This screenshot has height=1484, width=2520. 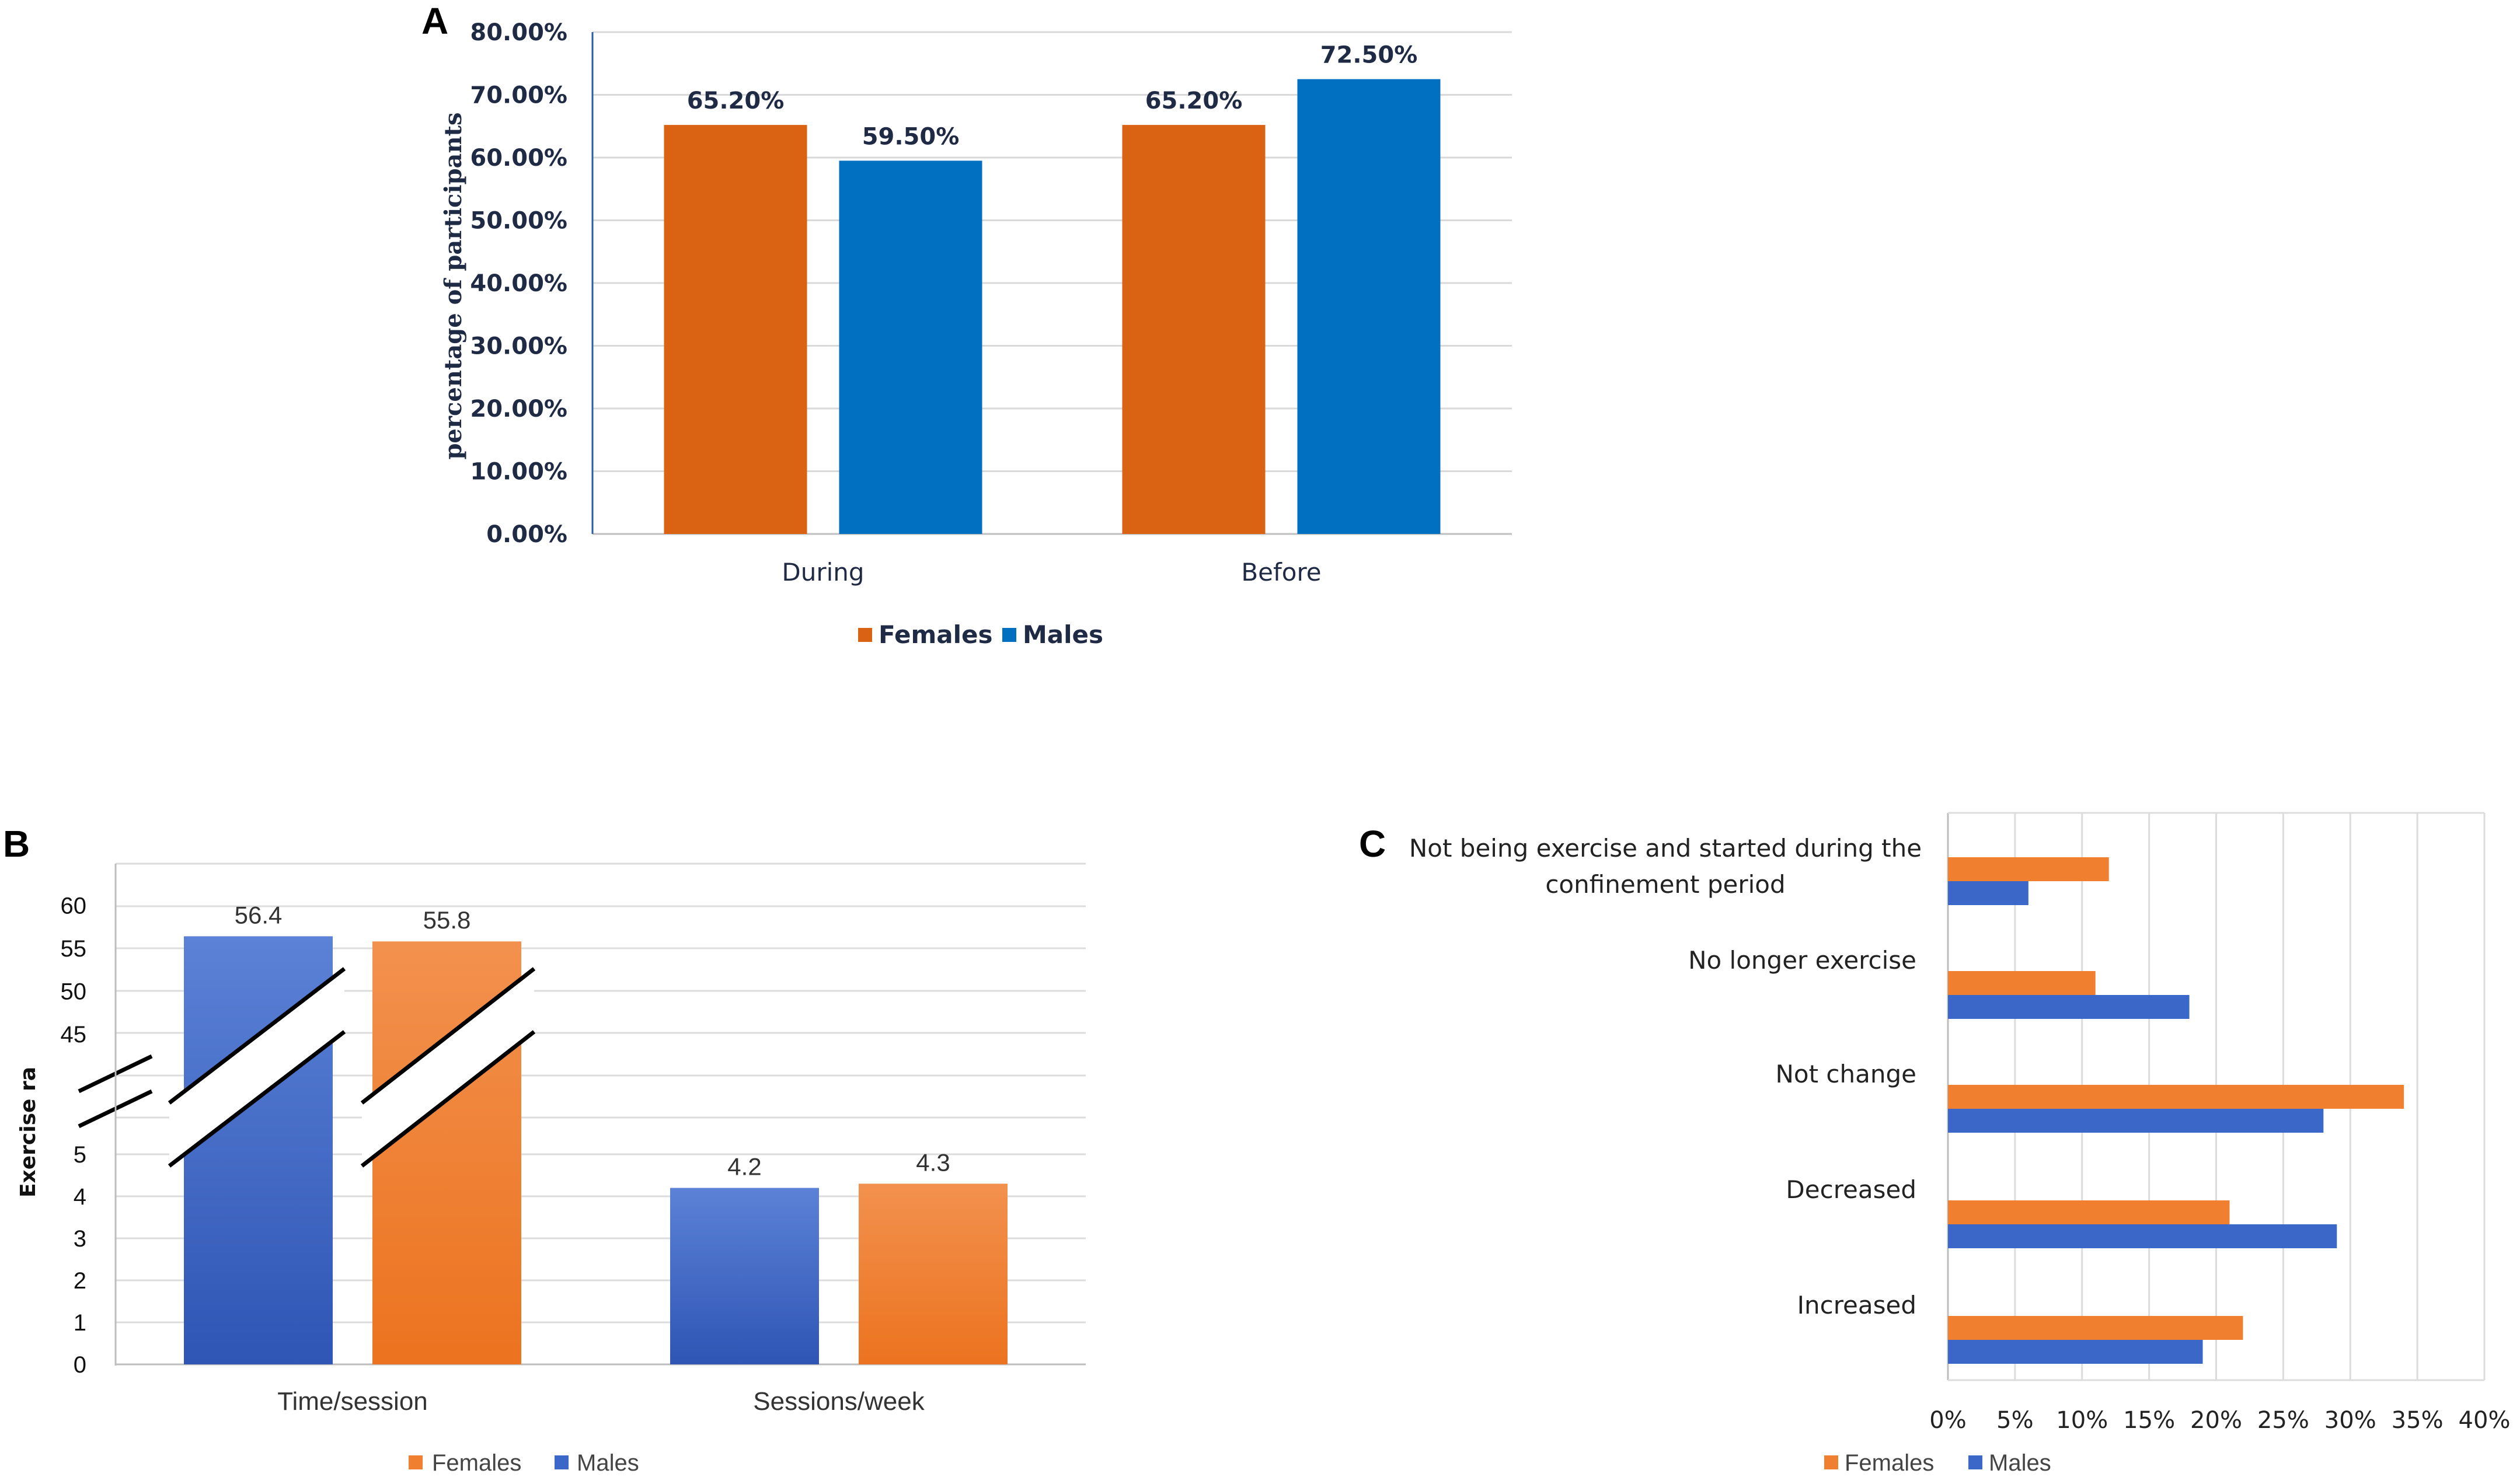 What do you see at coordinates (823, 572) in the screenshot?
I see `panel-a-x-tick-label: During` at bounding box center [823, 572].